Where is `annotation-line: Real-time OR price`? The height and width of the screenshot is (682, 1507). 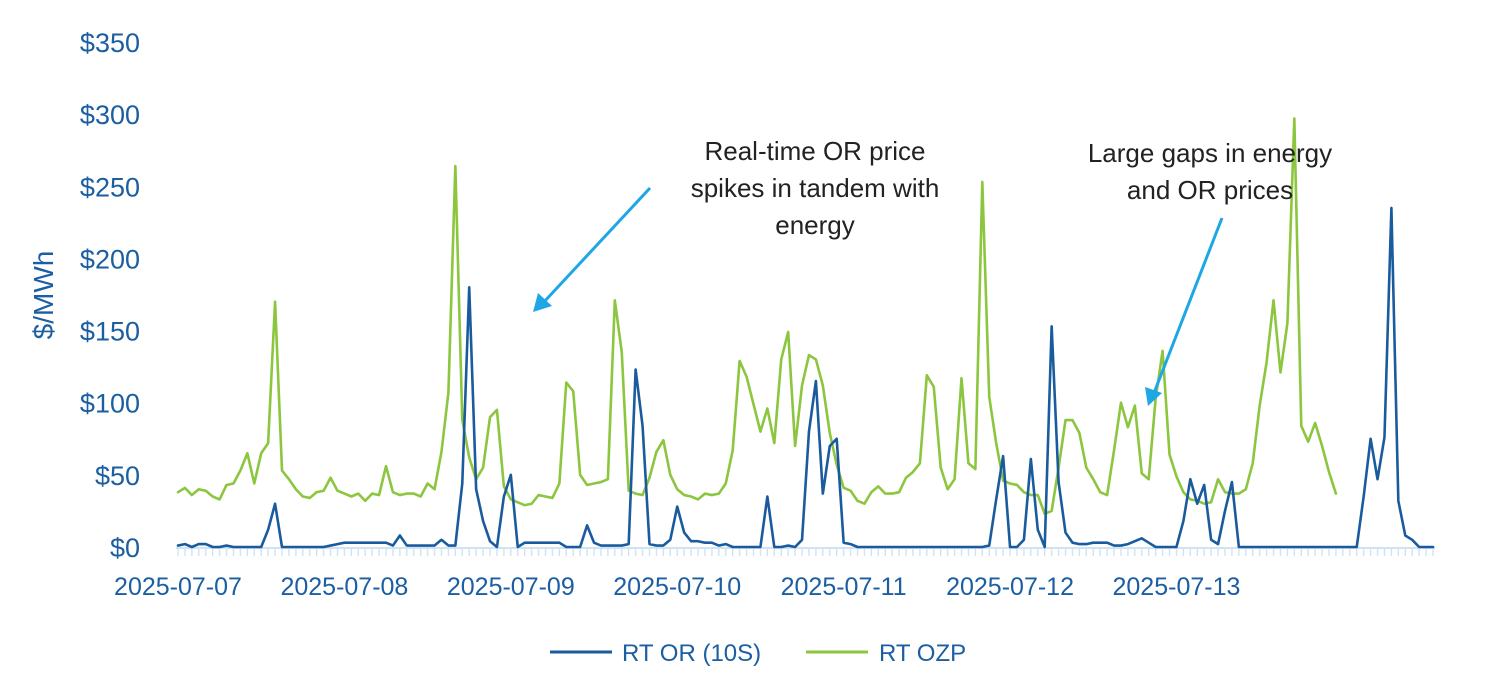
annotation-line: Real-time OR price is located at coordinates (814, 151).